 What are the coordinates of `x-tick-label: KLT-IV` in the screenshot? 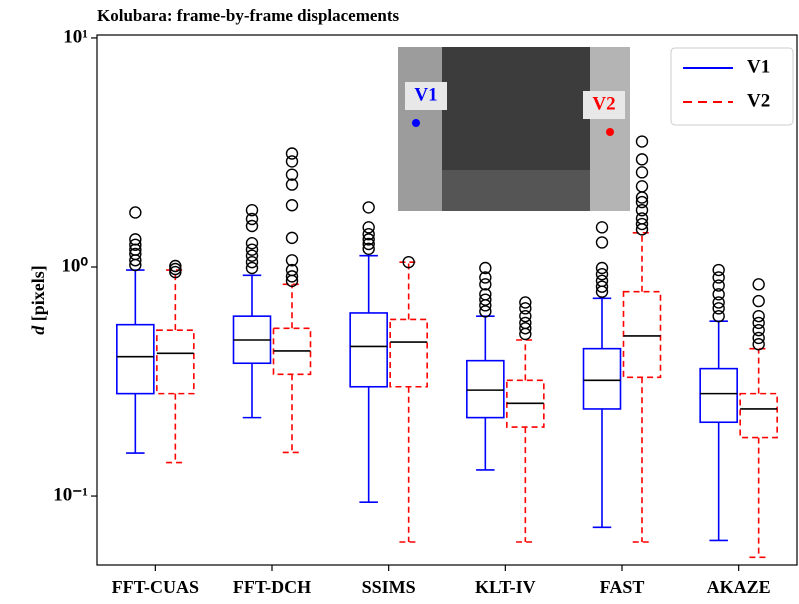 It's located at (505, 587).